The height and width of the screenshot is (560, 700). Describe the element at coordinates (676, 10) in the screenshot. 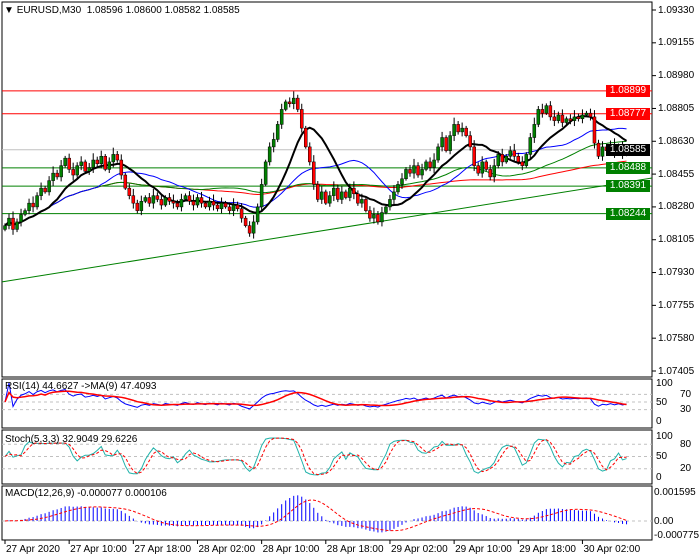

I see `price-tick-label: 1.09330` at that location.